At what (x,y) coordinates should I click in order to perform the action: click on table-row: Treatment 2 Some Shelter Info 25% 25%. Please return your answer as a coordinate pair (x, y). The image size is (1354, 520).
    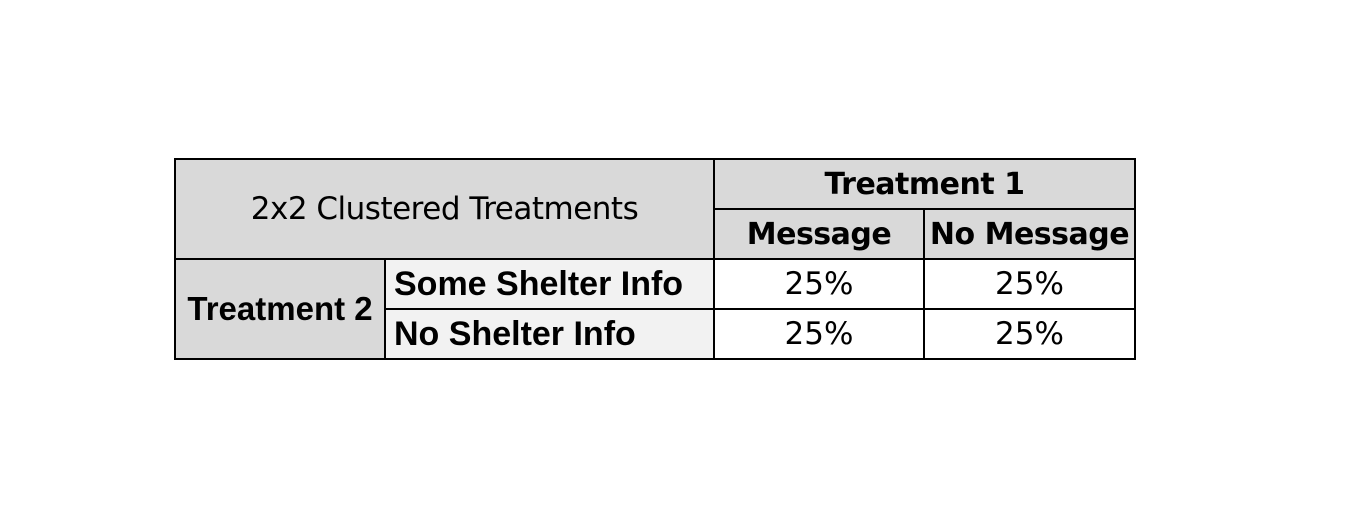
    Looking at the image, I should click on (655, 309).